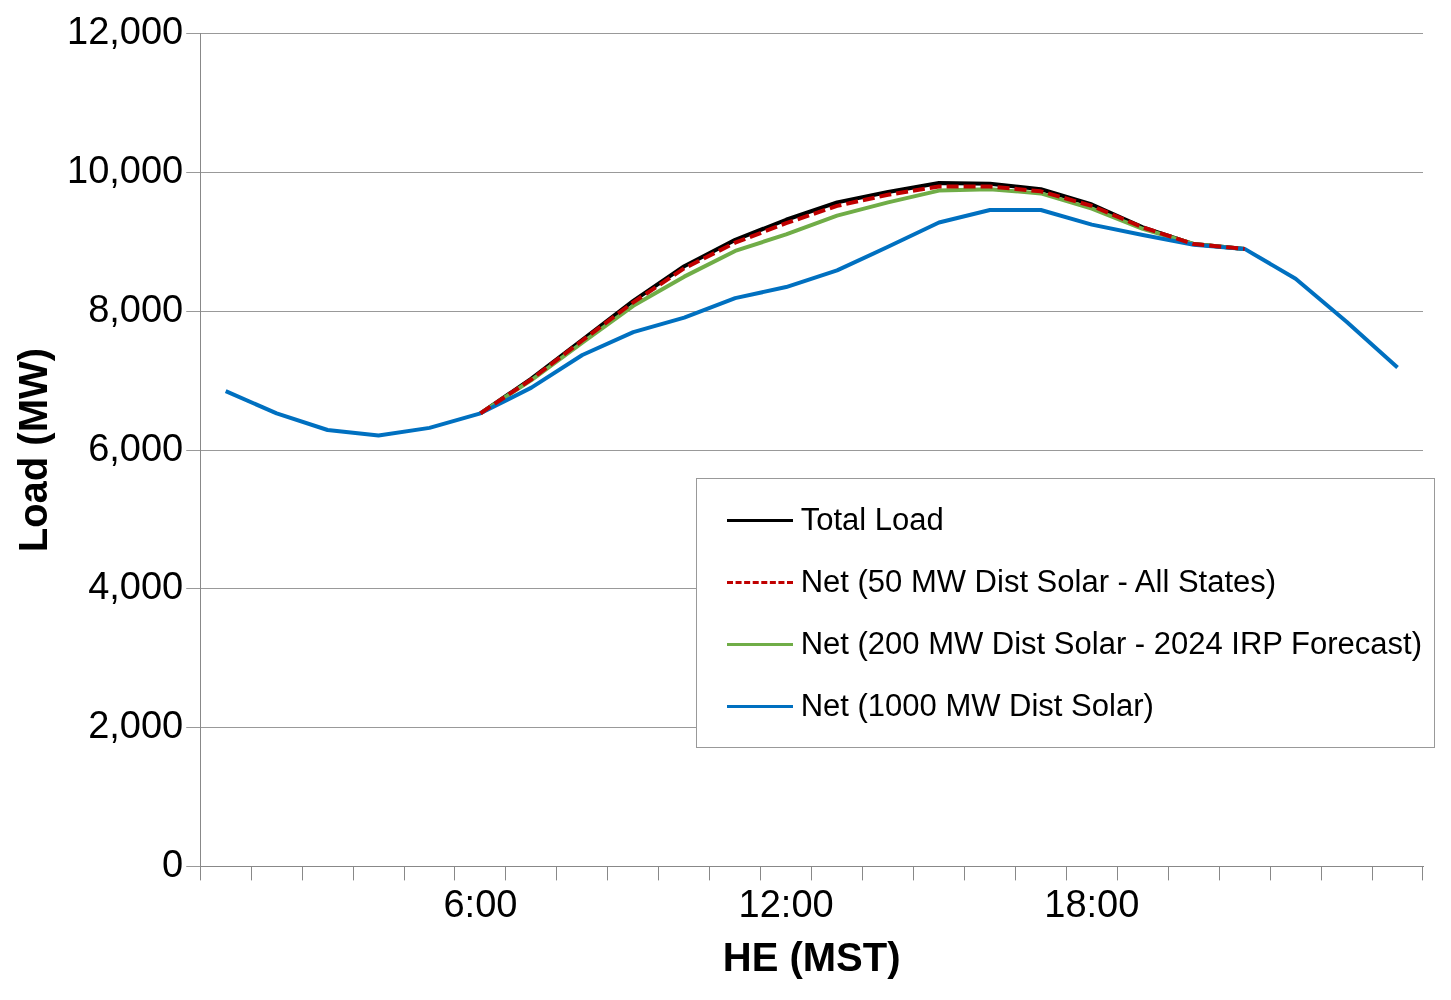 Image resolution: width=1451 pixels, height=1000 pixels. What do you see at coordinates (125, 170) in the screenshot?
I see `y-tick-label: 10,000` at bounding box center [125, 170].